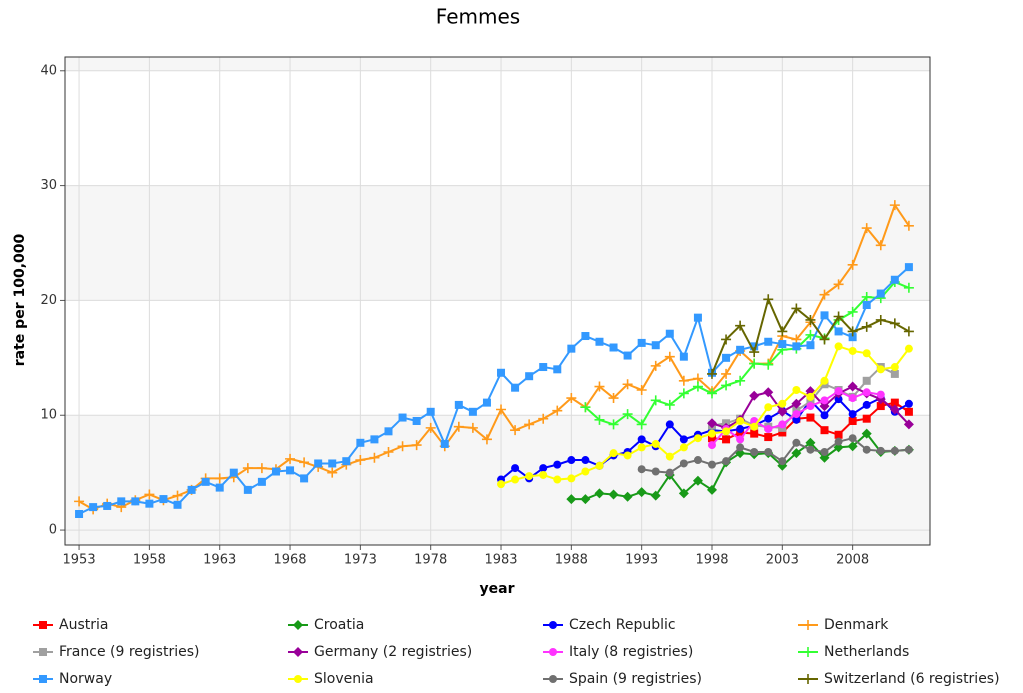 The height and width of the screenshot is (693, 1023). I want to click on x-tick-label: 1953, so click(79, 560).